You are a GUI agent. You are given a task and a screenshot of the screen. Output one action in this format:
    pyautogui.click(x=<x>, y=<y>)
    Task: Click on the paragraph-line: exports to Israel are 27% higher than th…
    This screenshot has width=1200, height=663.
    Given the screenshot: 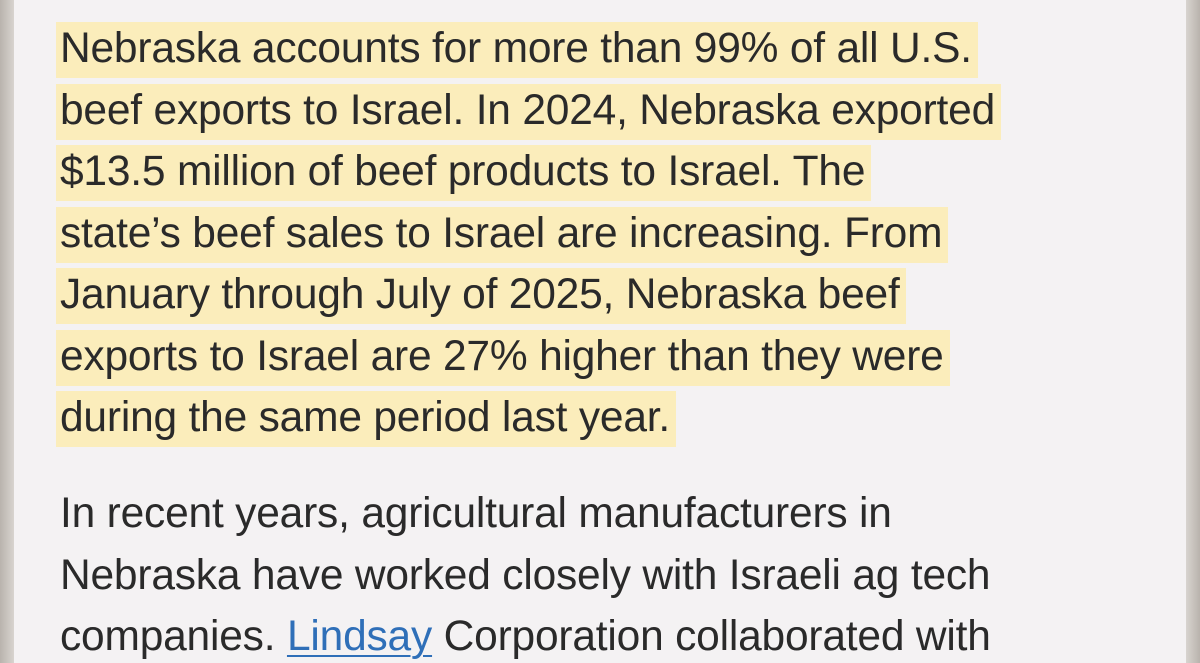 What is the action you would take?
    pyautogui.click(x=528, y=357)
    